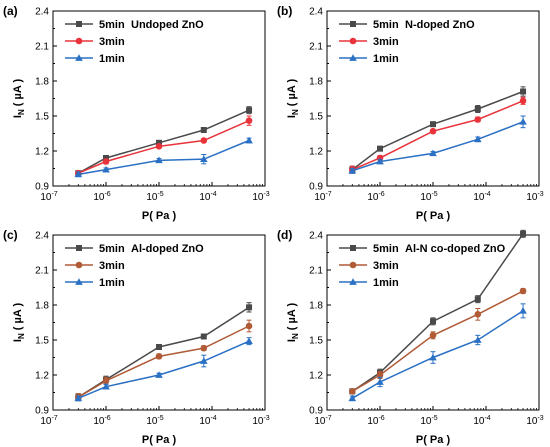 The height and width of the screenshot is (447, 550). What do you see at coordinates (455, 249) in the screenshot?
I see `chart-title: Al-N co-doped ZnO` at bounding box center [455, 249].